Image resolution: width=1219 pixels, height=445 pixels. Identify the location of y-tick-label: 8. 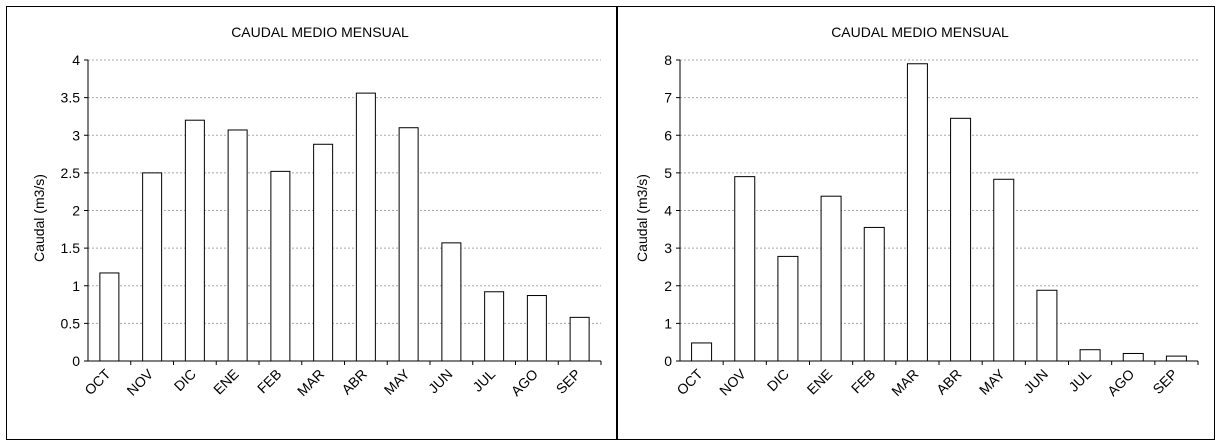
(668, 60).